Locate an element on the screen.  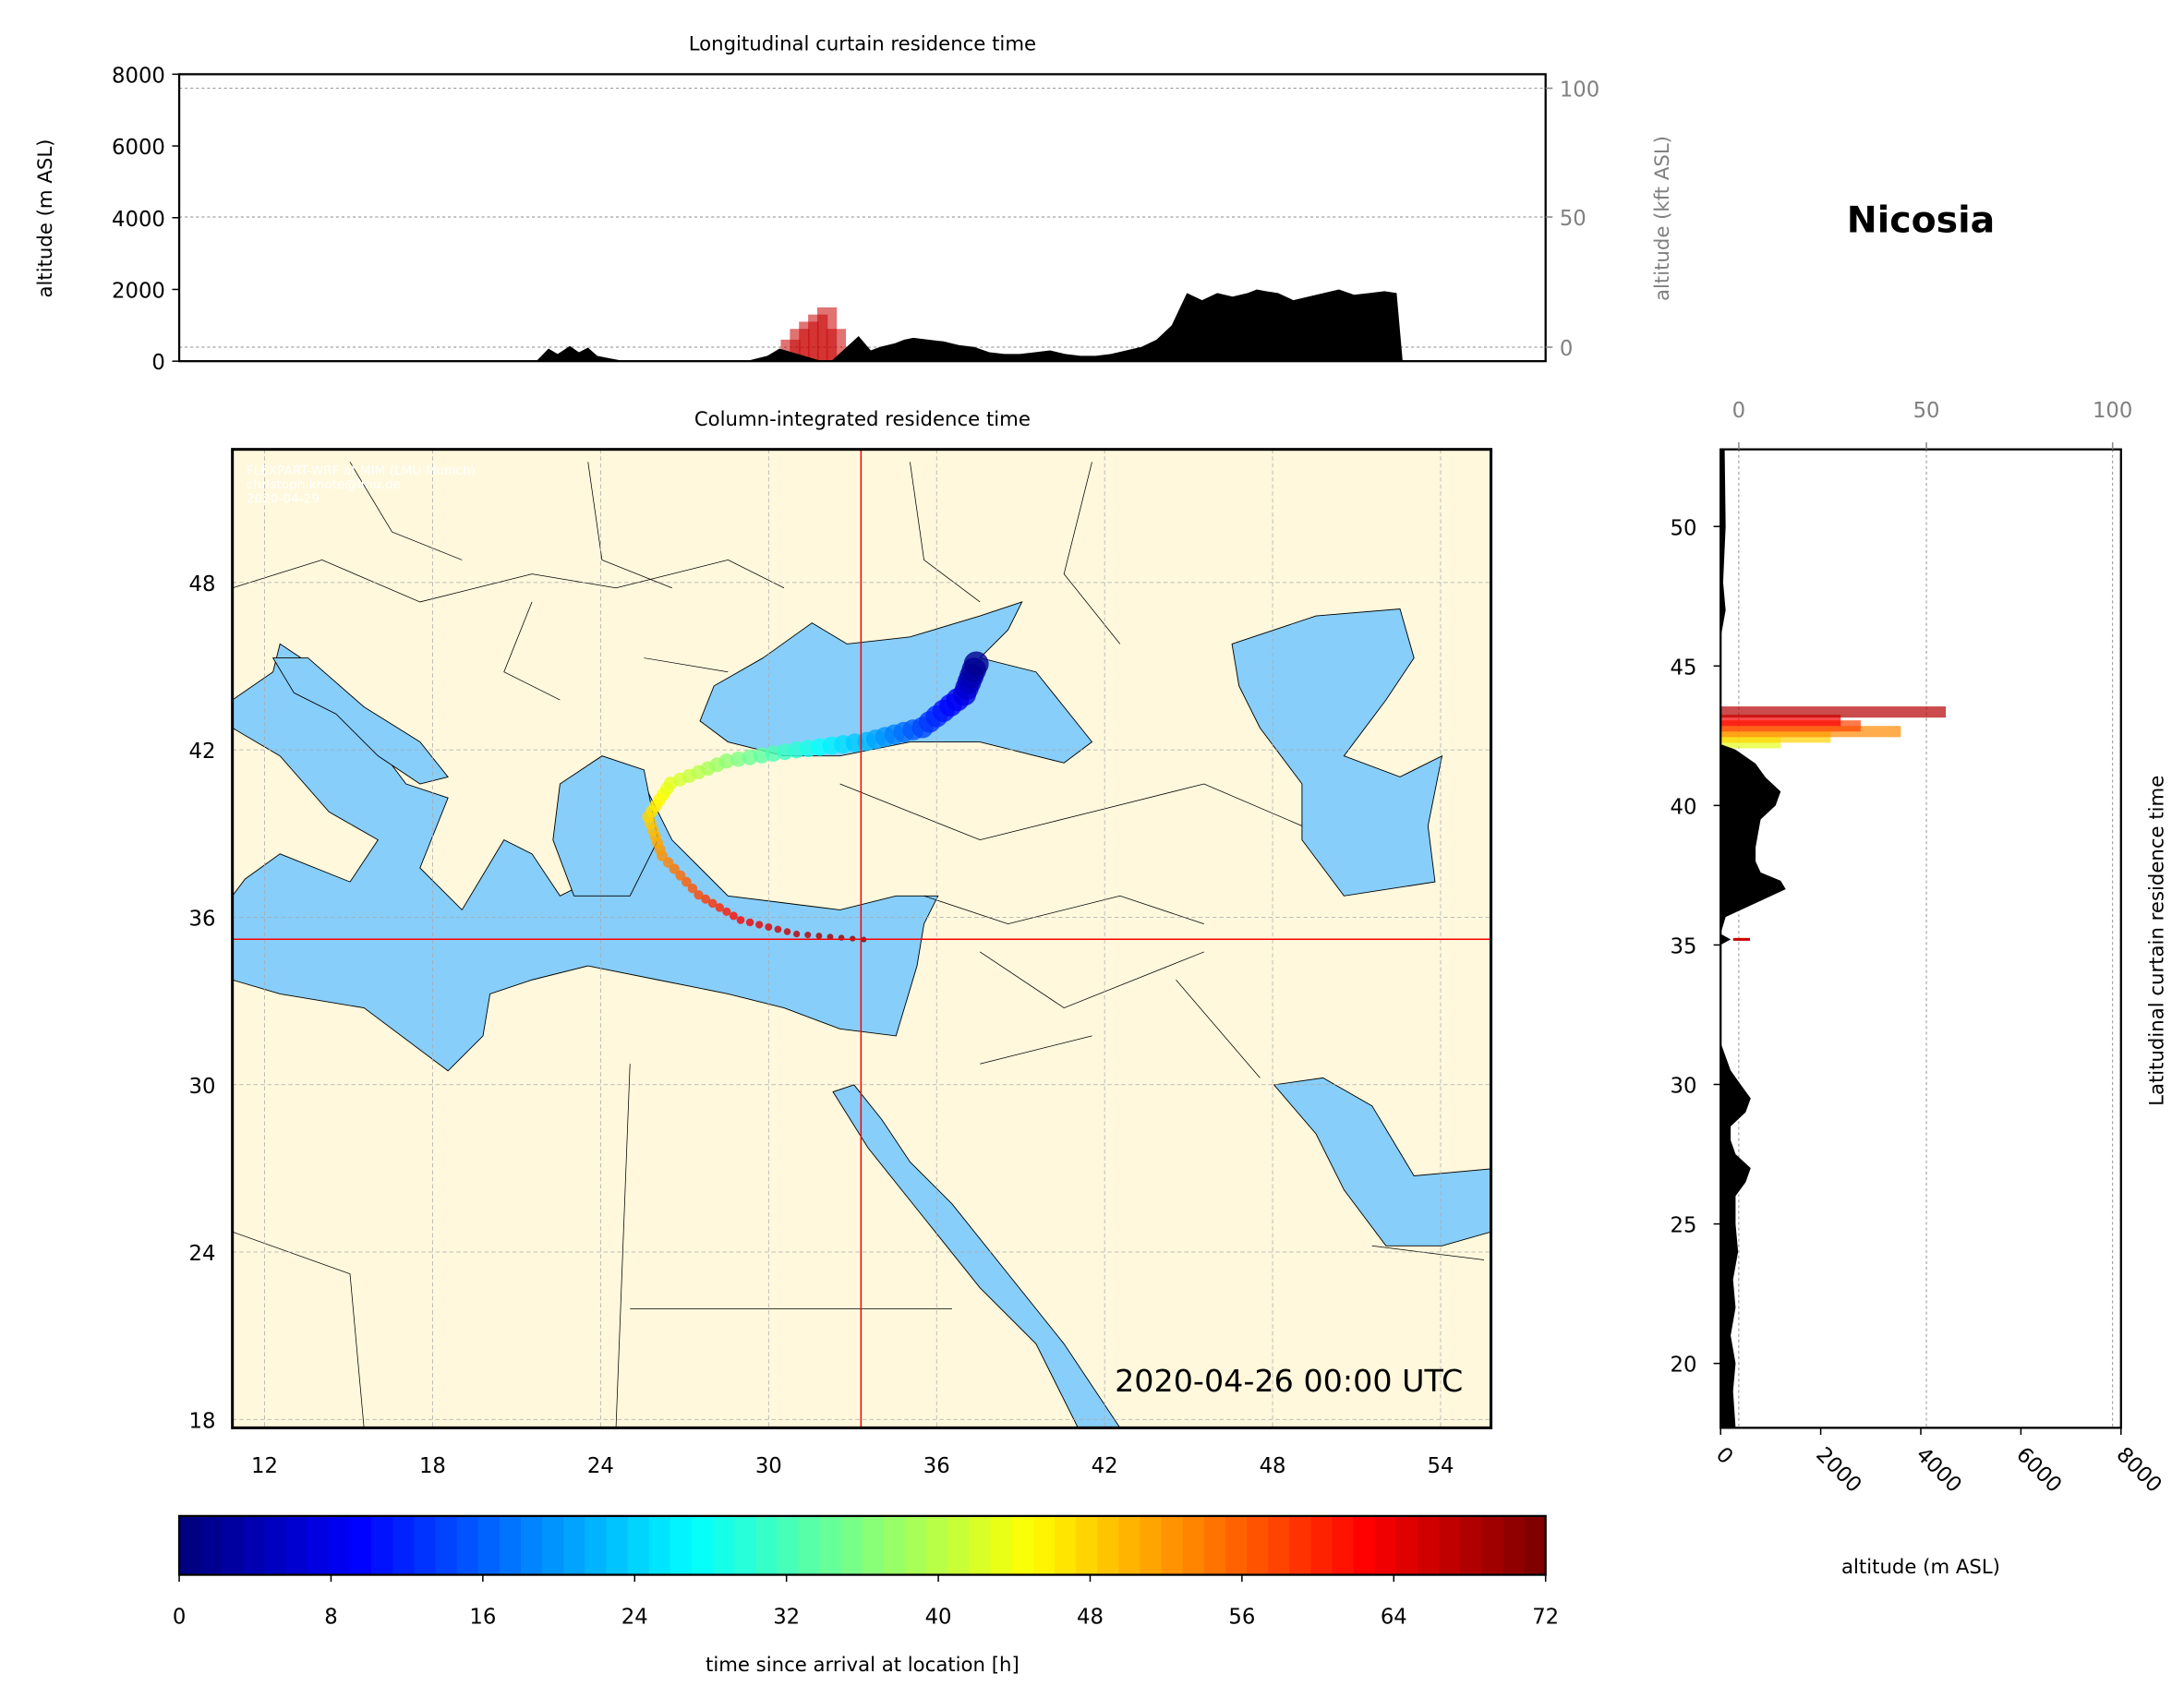
residence-bar is located at coordinates (1833, 712).